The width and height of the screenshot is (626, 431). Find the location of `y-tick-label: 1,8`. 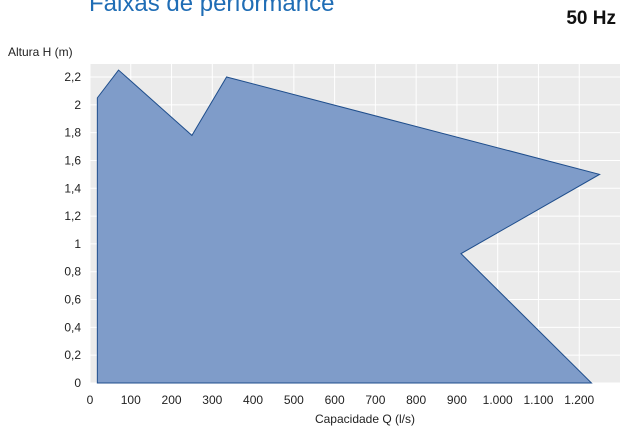

y-tick-label: 1,8 is located at coordinates (72, 133).